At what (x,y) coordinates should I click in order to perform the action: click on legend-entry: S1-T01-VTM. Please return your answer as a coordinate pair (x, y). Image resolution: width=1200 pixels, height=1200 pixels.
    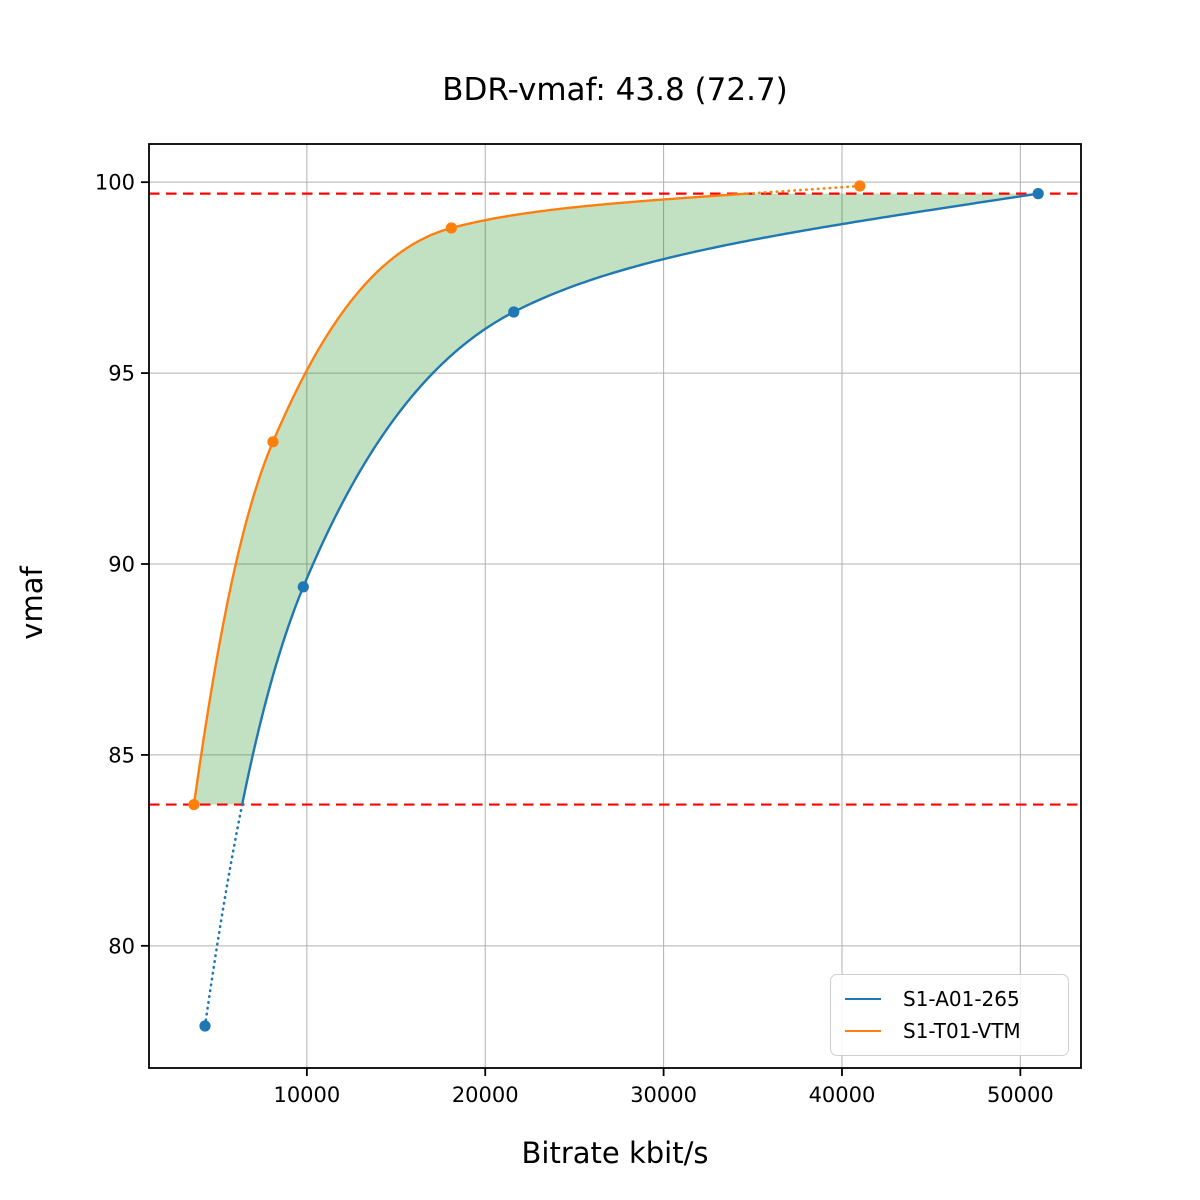
    Looking at the image, I should click on (951, 1031).